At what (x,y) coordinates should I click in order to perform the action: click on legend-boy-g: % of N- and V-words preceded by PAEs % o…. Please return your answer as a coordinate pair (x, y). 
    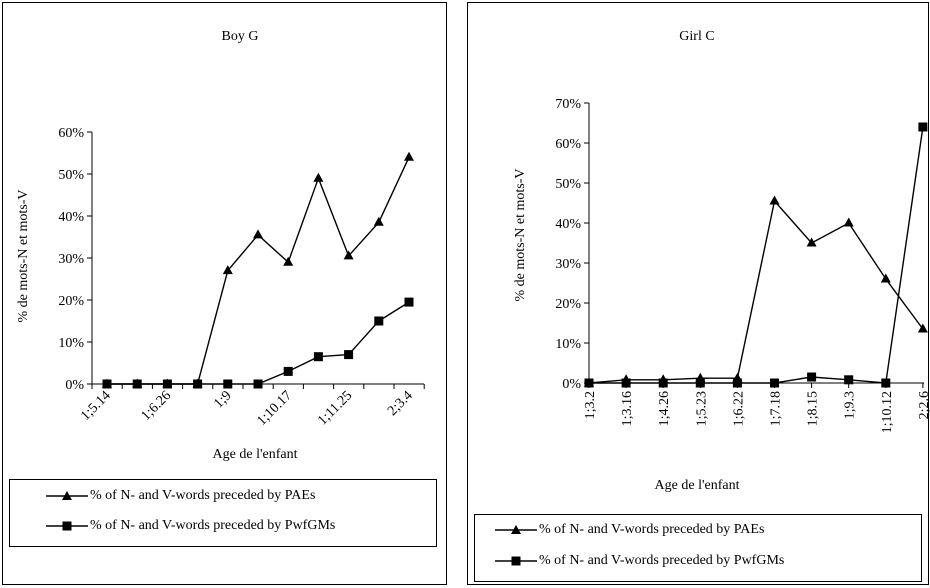
    Looking at the image, I should click on (223, 513).